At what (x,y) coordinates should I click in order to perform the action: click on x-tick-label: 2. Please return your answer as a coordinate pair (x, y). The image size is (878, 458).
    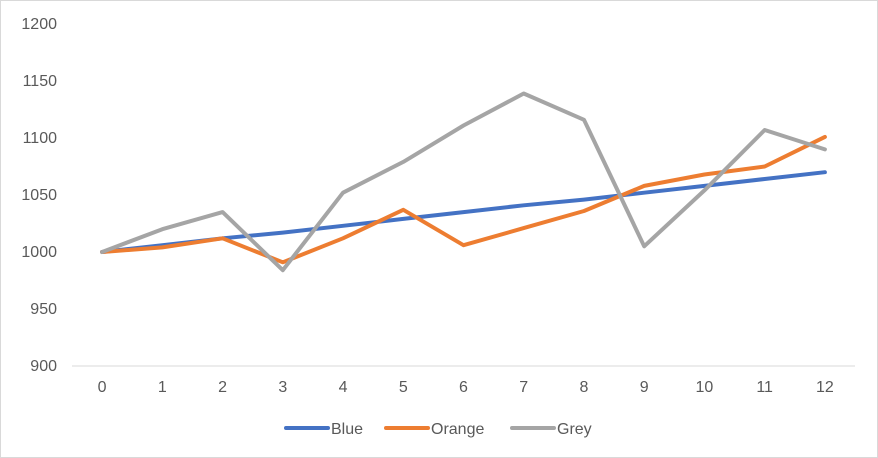
    Looking at the image, I should click on (222, 387).